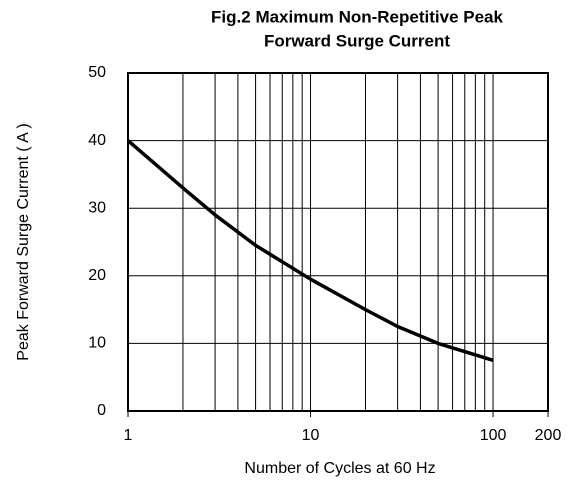  What do you see at coordinates (97, 275) in the screenshot?
I see `y-tick-label: 20` at bounding box center [97, 275].